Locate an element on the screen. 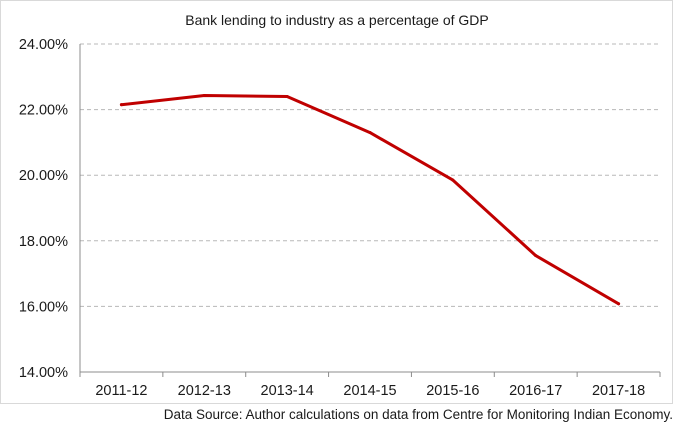 The image size is (675, 426). y-tick-label: 14.00% is located at coordinates (43, 373).